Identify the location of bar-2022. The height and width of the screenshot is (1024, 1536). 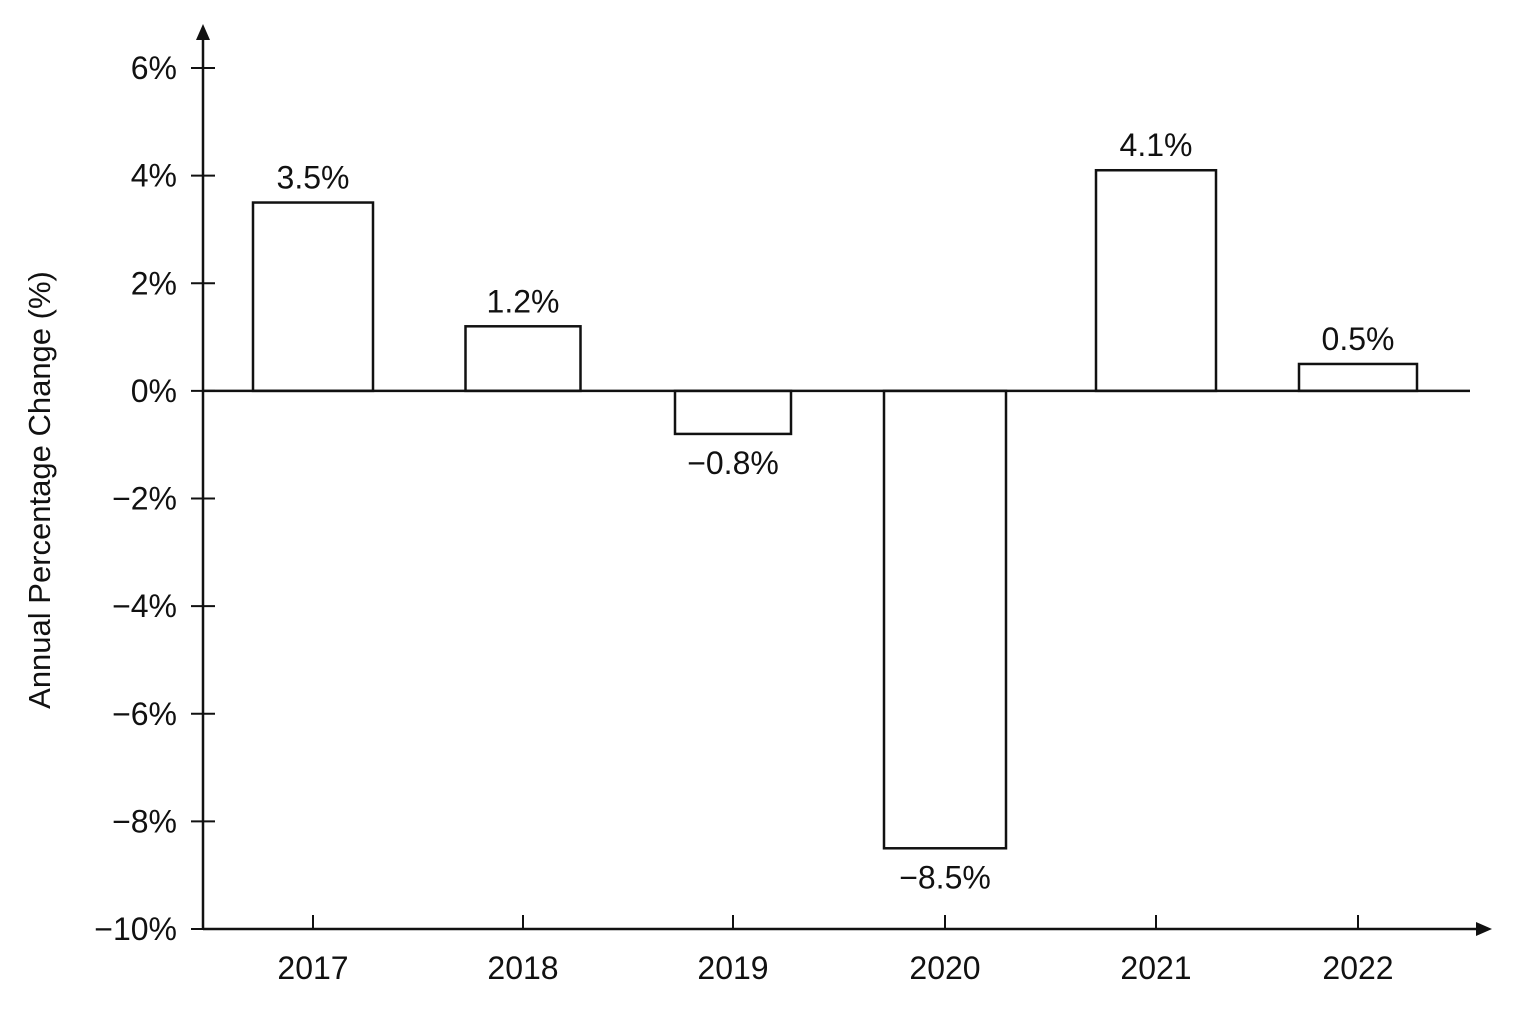
(1358, 377).